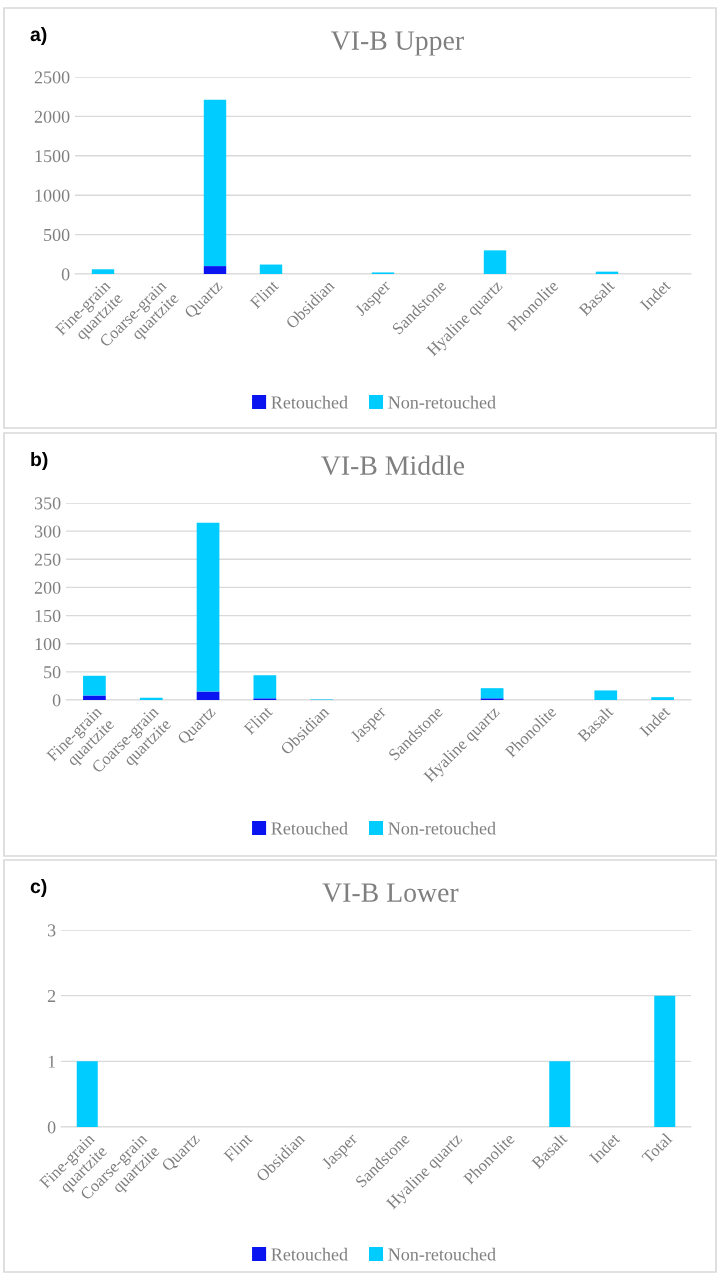 Image resolution: width=720 pixels, height=1274 pixels. What do you see at coordinates (52, 1061) in the screenshot?
I see `y-tick-label: 1` at bounding box center [52, 1061].